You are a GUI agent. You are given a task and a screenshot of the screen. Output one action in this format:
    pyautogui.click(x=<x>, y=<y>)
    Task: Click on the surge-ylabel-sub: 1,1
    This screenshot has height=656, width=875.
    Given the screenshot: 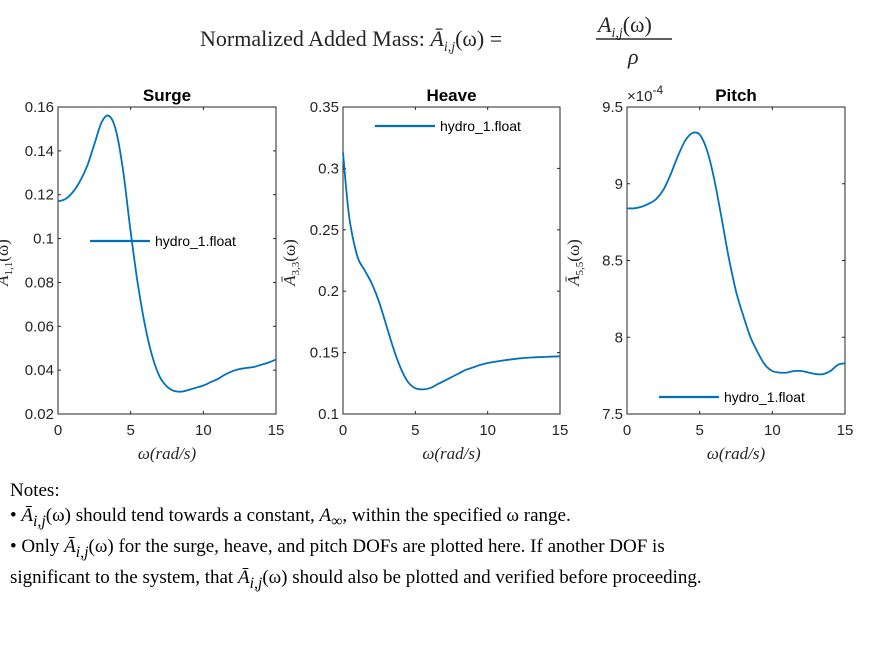 What is the action you would take?
    pyautogui.click(x=9, y=269)
    